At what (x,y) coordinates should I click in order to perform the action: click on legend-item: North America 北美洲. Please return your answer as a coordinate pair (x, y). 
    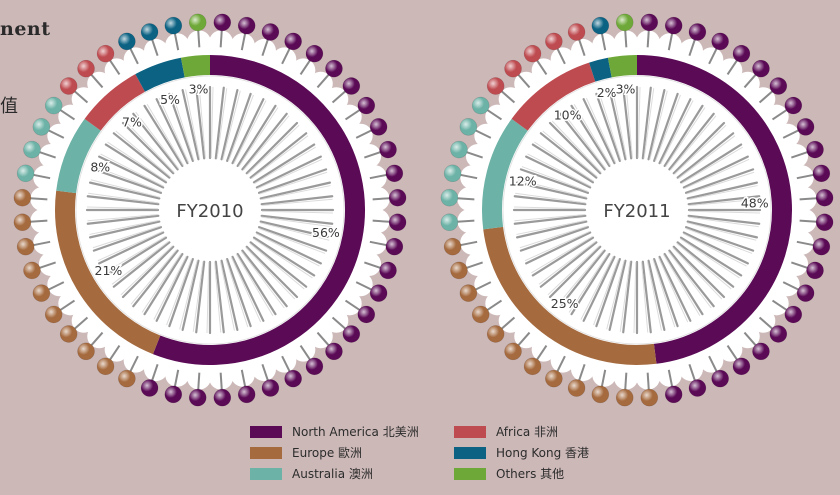
    Looking at the image, I should click on (352, 431).